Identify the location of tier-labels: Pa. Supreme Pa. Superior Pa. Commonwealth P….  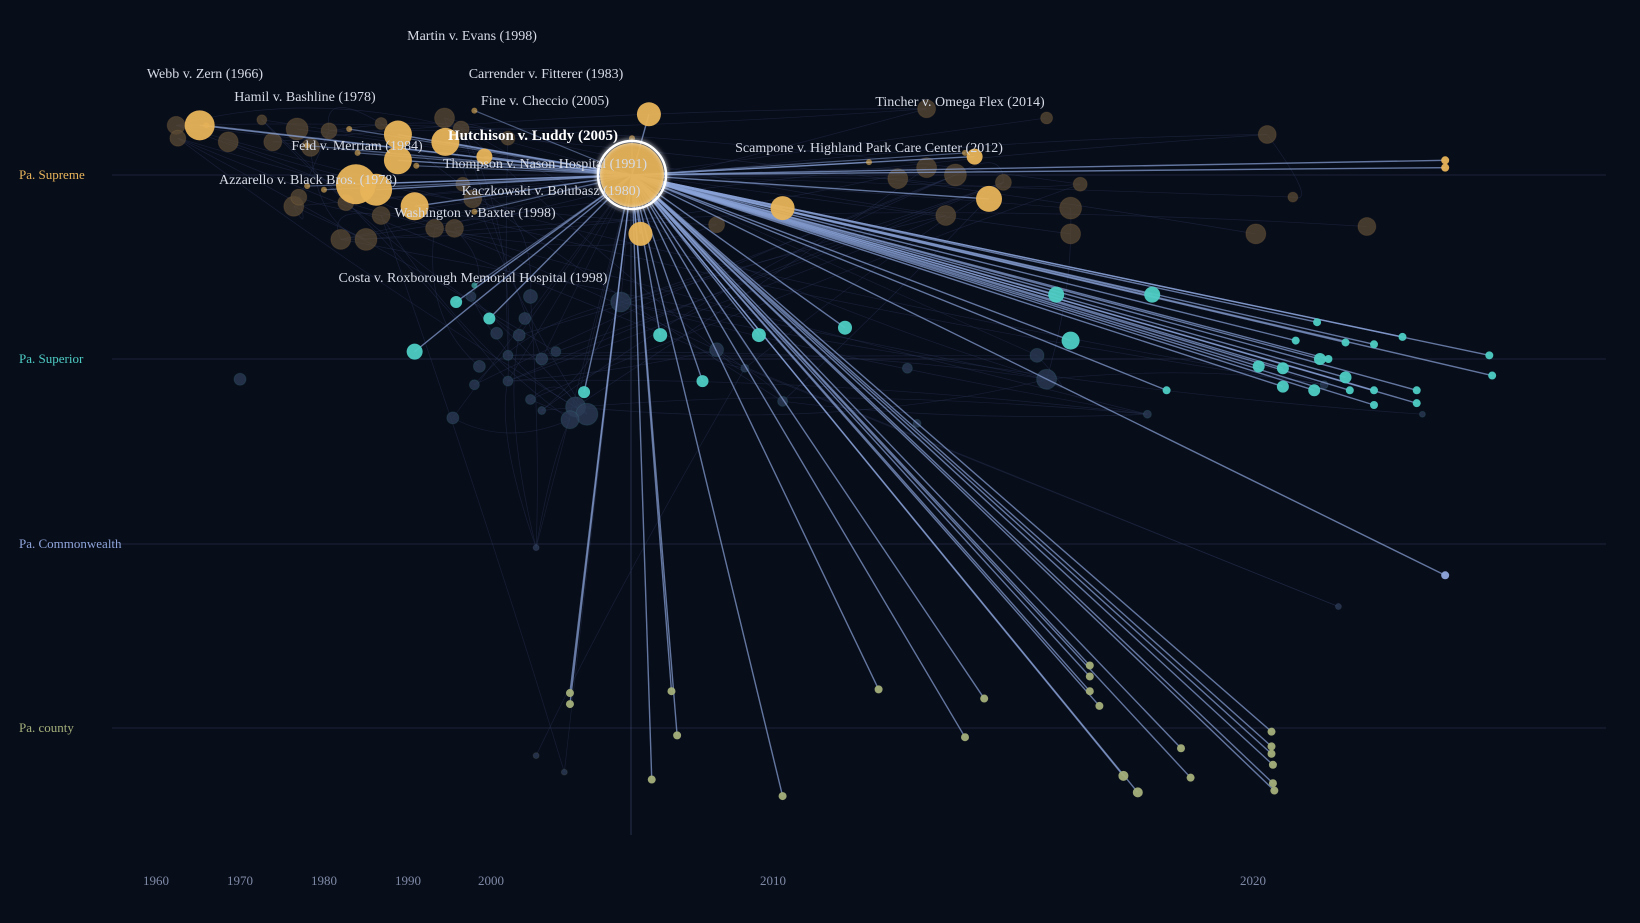
(70, 451).